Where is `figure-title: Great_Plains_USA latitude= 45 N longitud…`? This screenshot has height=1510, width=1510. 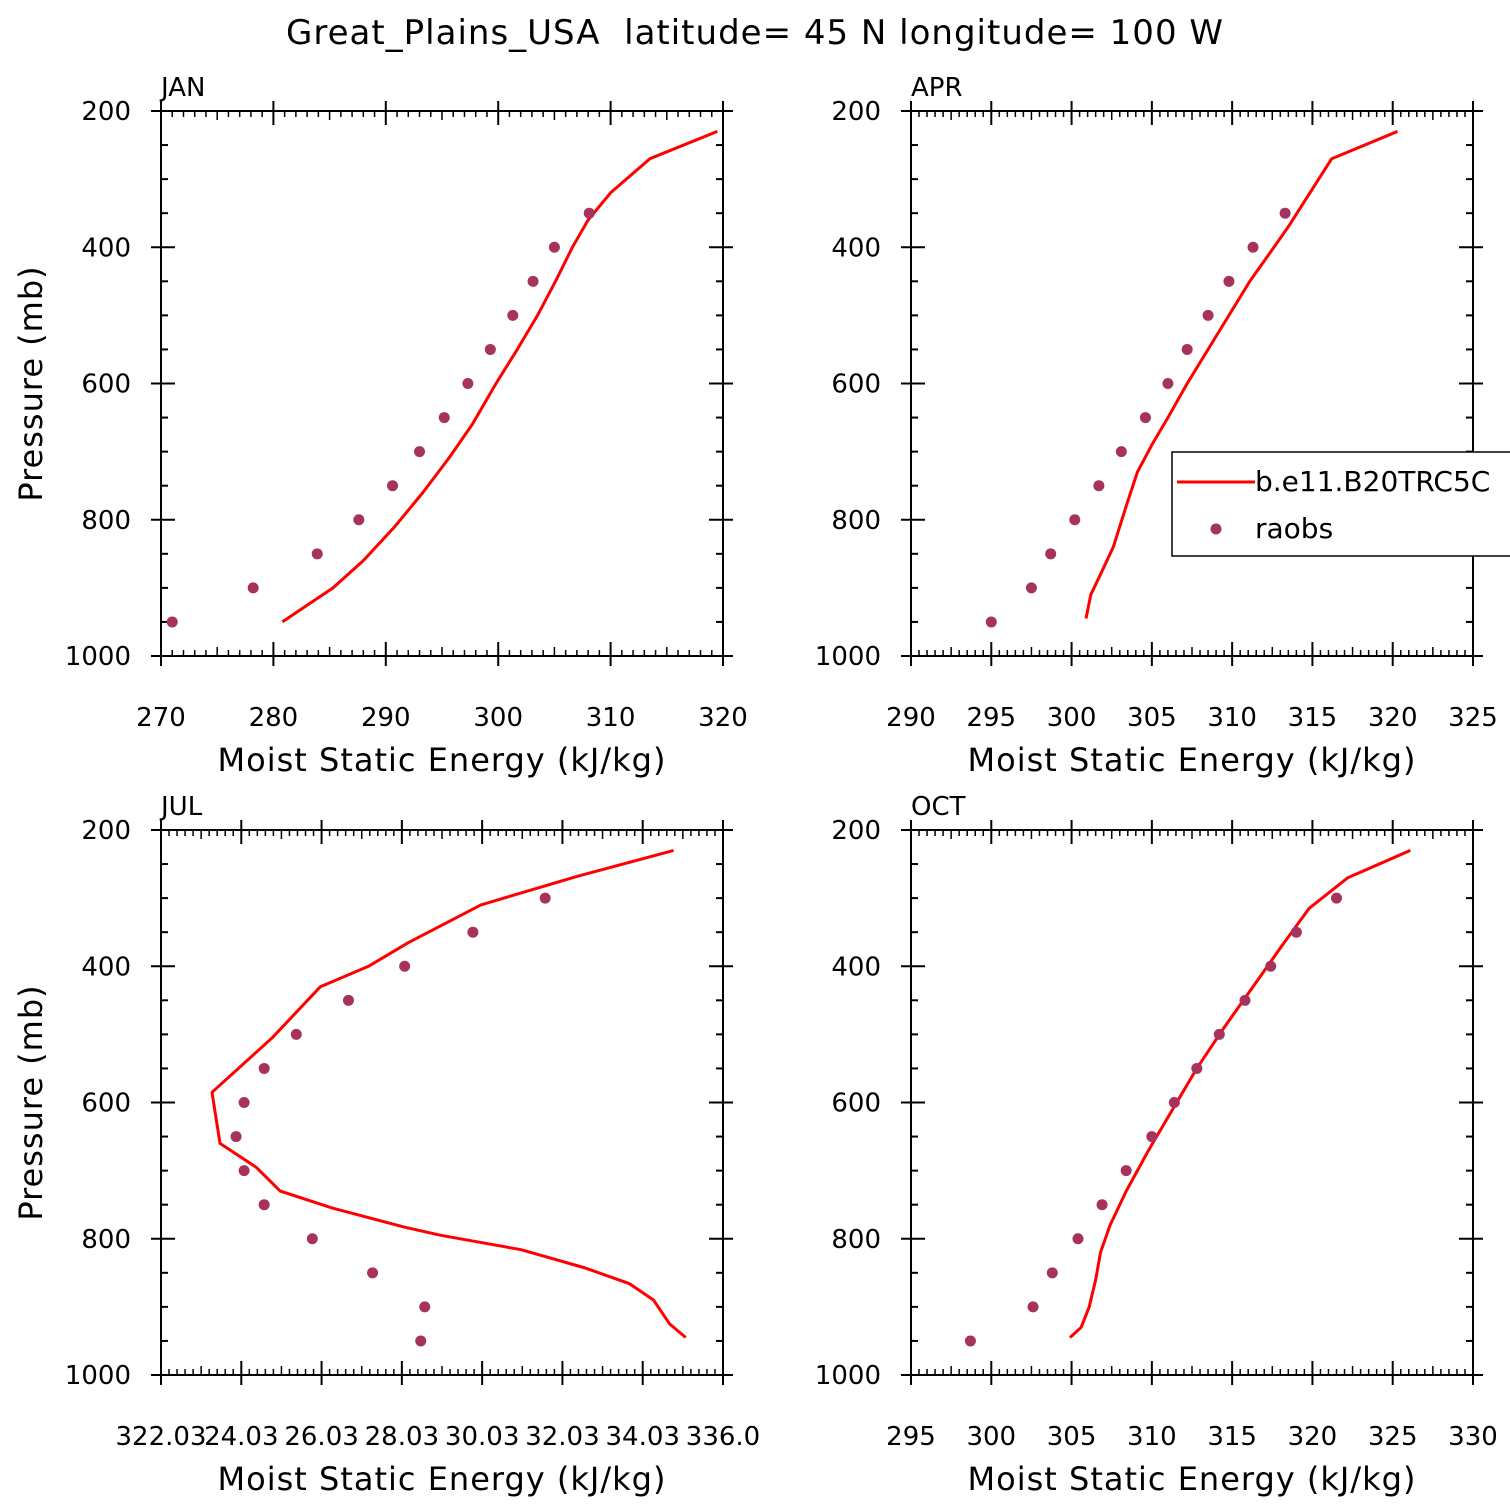
figure-title: Great_Plains_USA latitude= 45 N longitud… is located at coordinates (755, 33).